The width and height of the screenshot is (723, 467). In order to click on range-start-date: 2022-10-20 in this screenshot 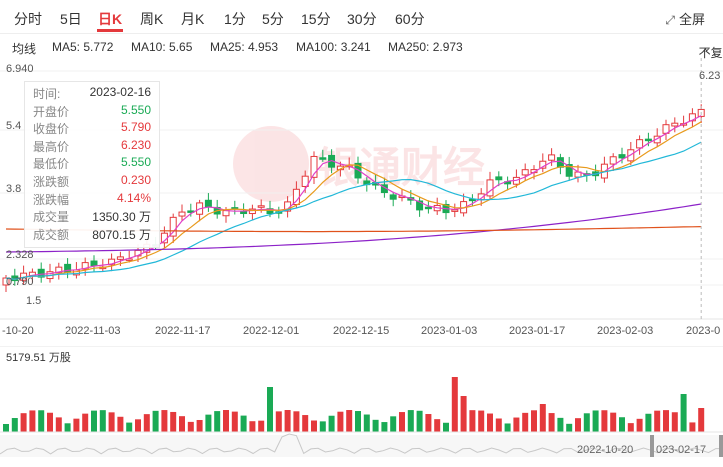, I will do `click(605, 450)`.